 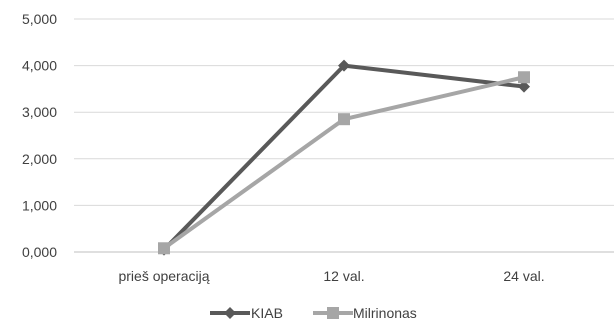 I want to click on y-tick-label: 5,000, so click(x=39, y=19).